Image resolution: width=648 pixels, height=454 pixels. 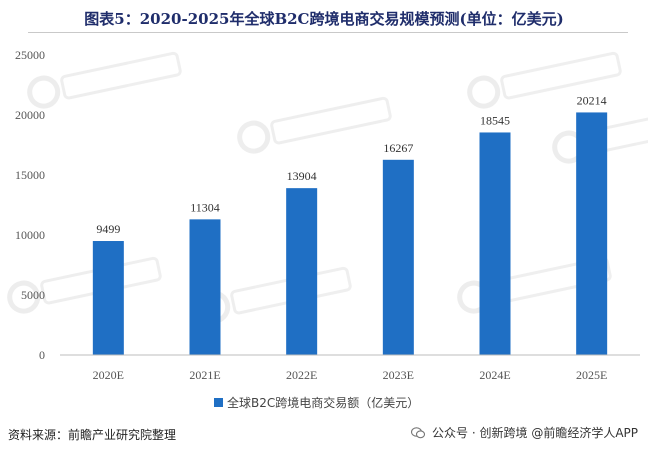 What do you see at coordinates (108, 375) in the screenshot?
I see `x-tick-label-2020E: 2020E` at bounding box center [108, 375].